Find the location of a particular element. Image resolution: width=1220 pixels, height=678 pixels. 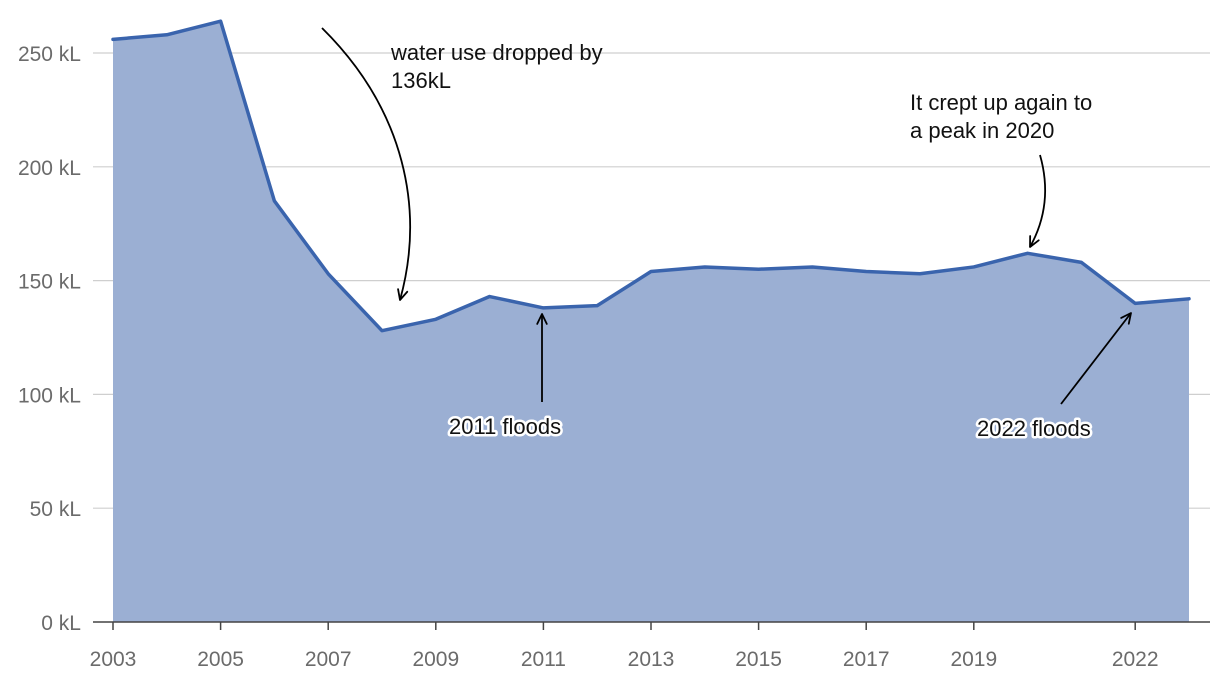

annotation-2011-floods: 2011 floods is located at coordinates (505, 426).